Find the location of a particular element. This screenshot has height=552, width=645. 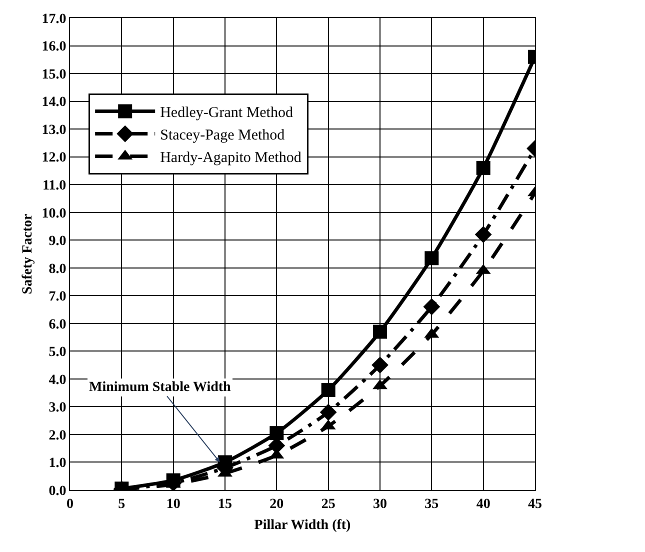

y-tick-label: 6.0 is located at coordinates (57, 324).